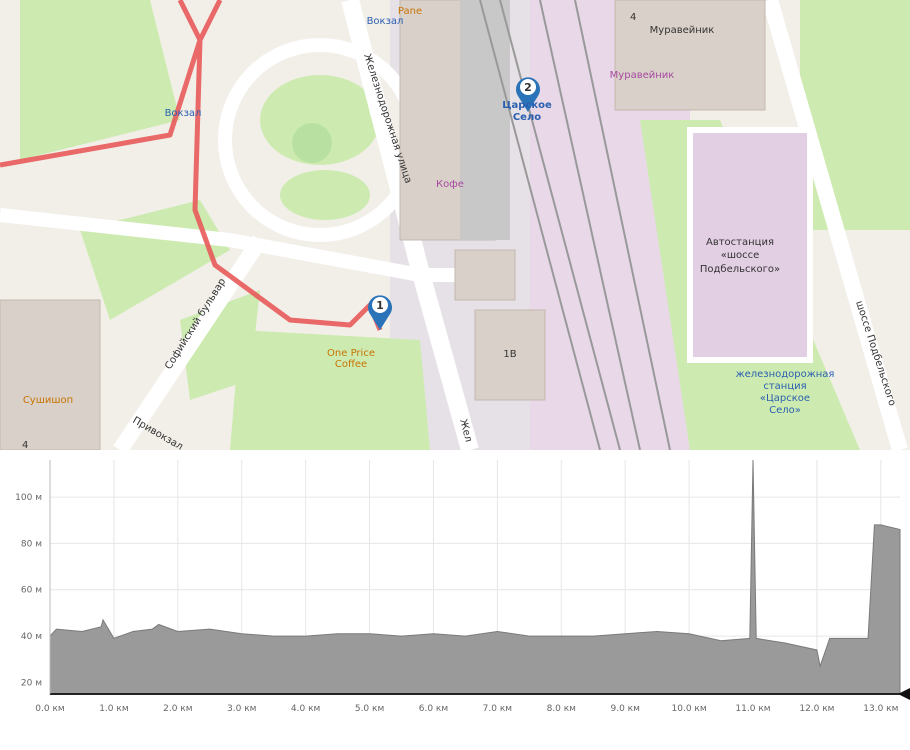 The height and width of the screenshot is (750, 910). I want to click on map-label: Pane, so click(410, 11).